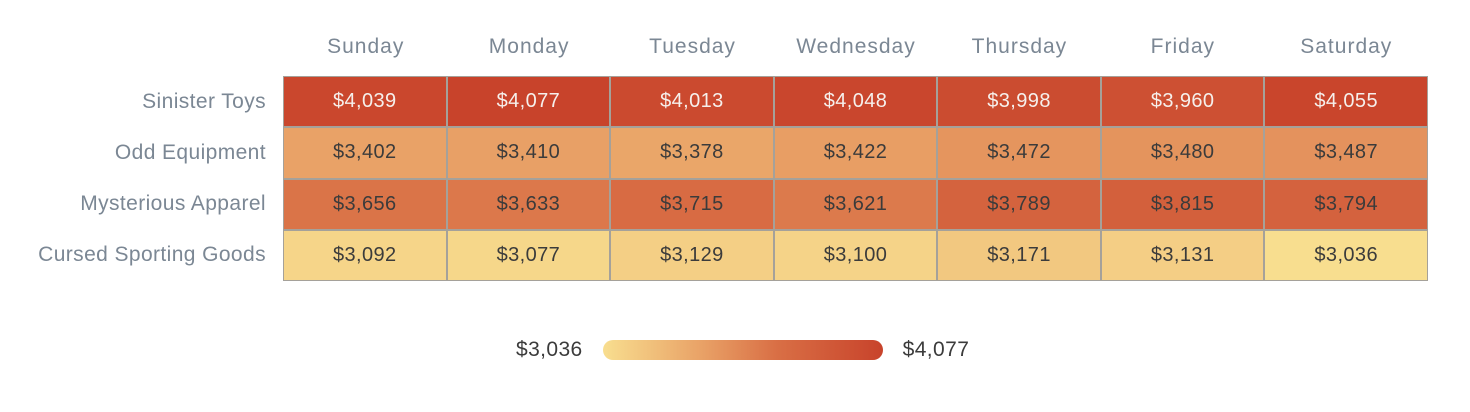 This screenshot has height=412, width=1470. What do you see at coordinates (1019, 153) in the screenshot?
I see `heatmap-cell: $3,472` at bounding box center [1019, 153].